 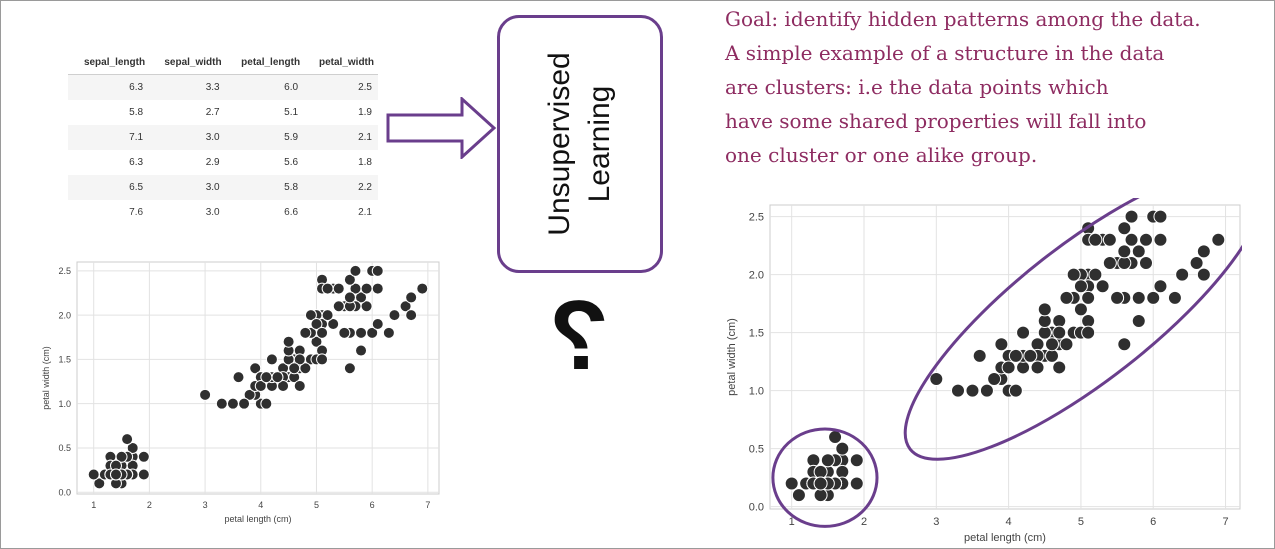 I want to click on table-cell: 1.9, so click(x=365, y=112).